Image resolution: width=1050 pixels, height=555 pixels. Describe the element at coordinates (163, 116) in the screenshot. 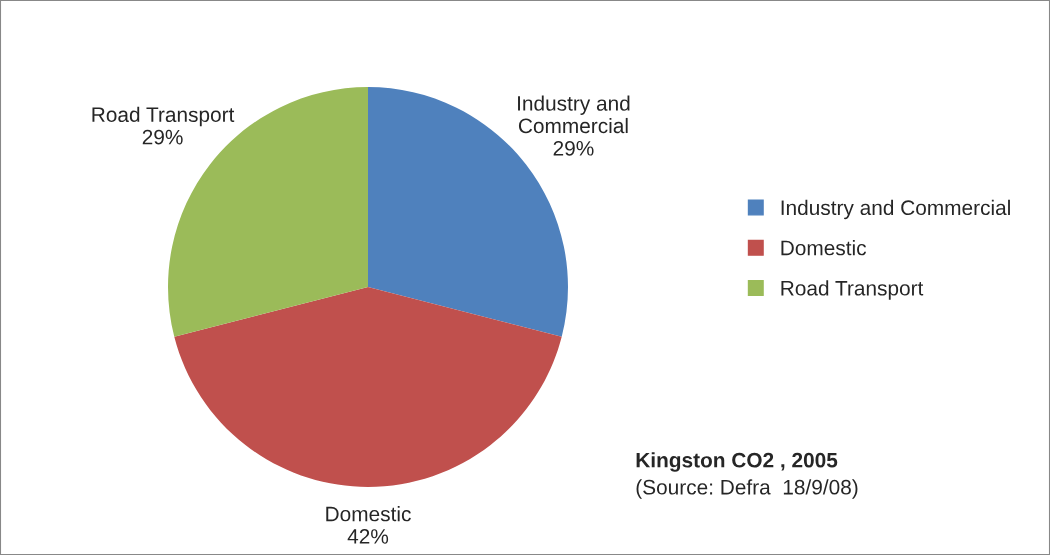

I see `slice-label: Road Transport` at that location.